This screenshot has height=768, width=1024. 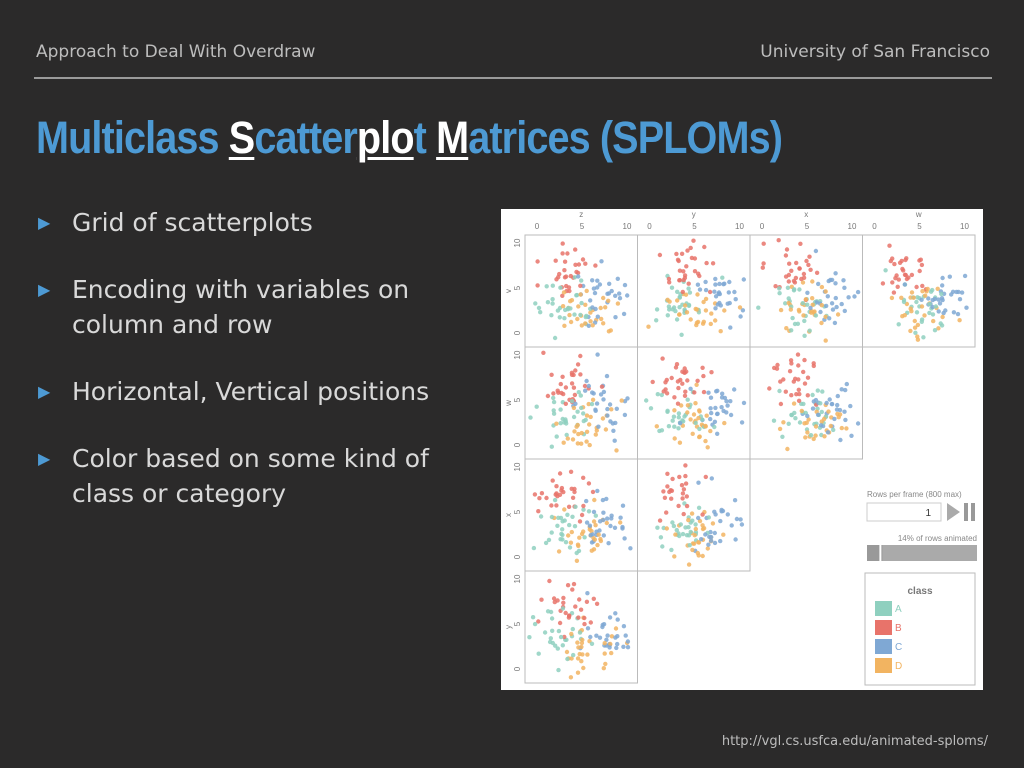 I want to click on tick-label: 0, so click(x=517, y=556).